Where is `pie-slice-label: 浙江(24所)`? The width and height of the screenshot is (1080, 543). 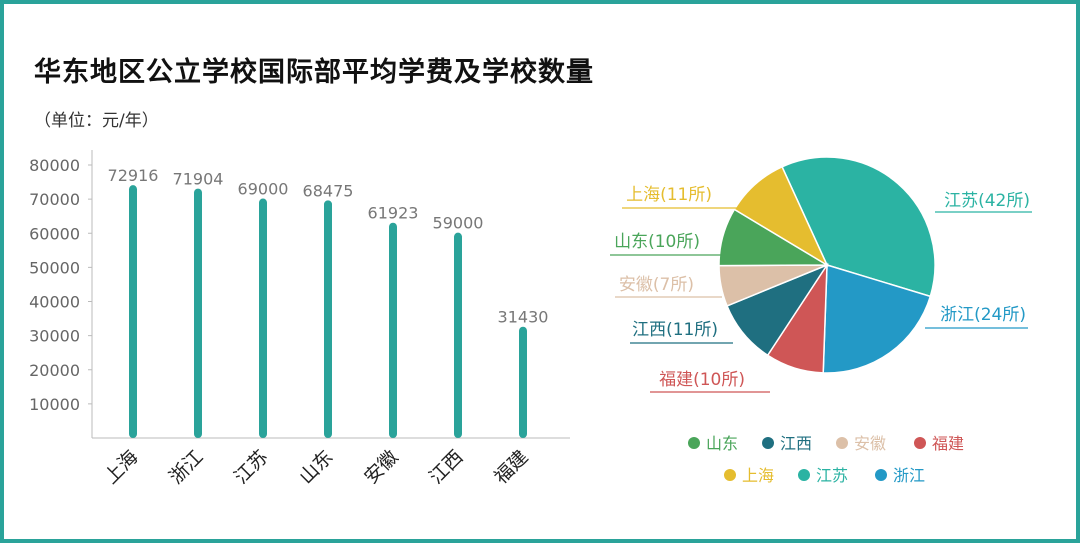 pie-slice-label: 浙江(24所) is located at coordinates (983, 315).